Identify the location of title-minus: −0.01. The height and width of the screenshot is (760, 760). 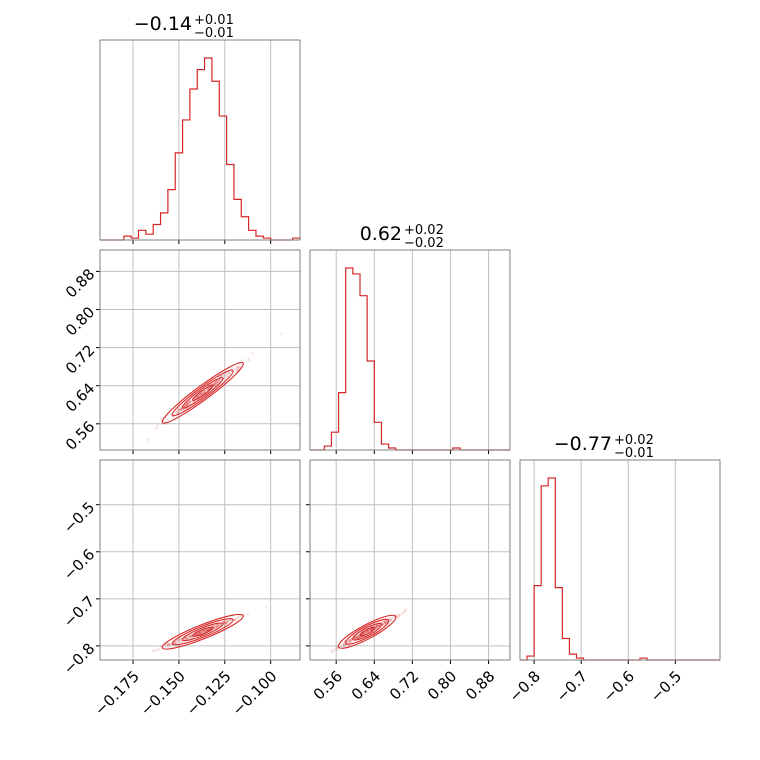
(214, 33).